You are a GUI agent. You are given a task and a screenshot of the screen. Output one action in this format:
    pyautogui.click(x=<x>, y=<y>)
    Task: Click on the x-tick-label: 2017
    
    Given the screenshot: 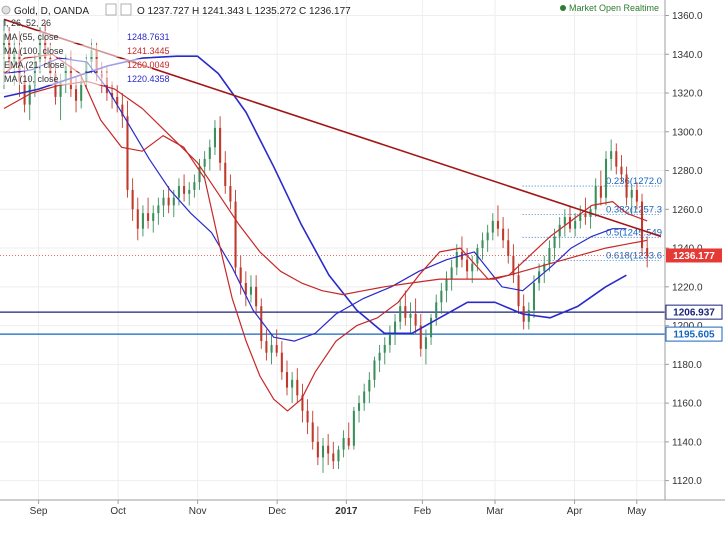 What is the action you would take?
    pyautogui.click(x=346, y=511)
    